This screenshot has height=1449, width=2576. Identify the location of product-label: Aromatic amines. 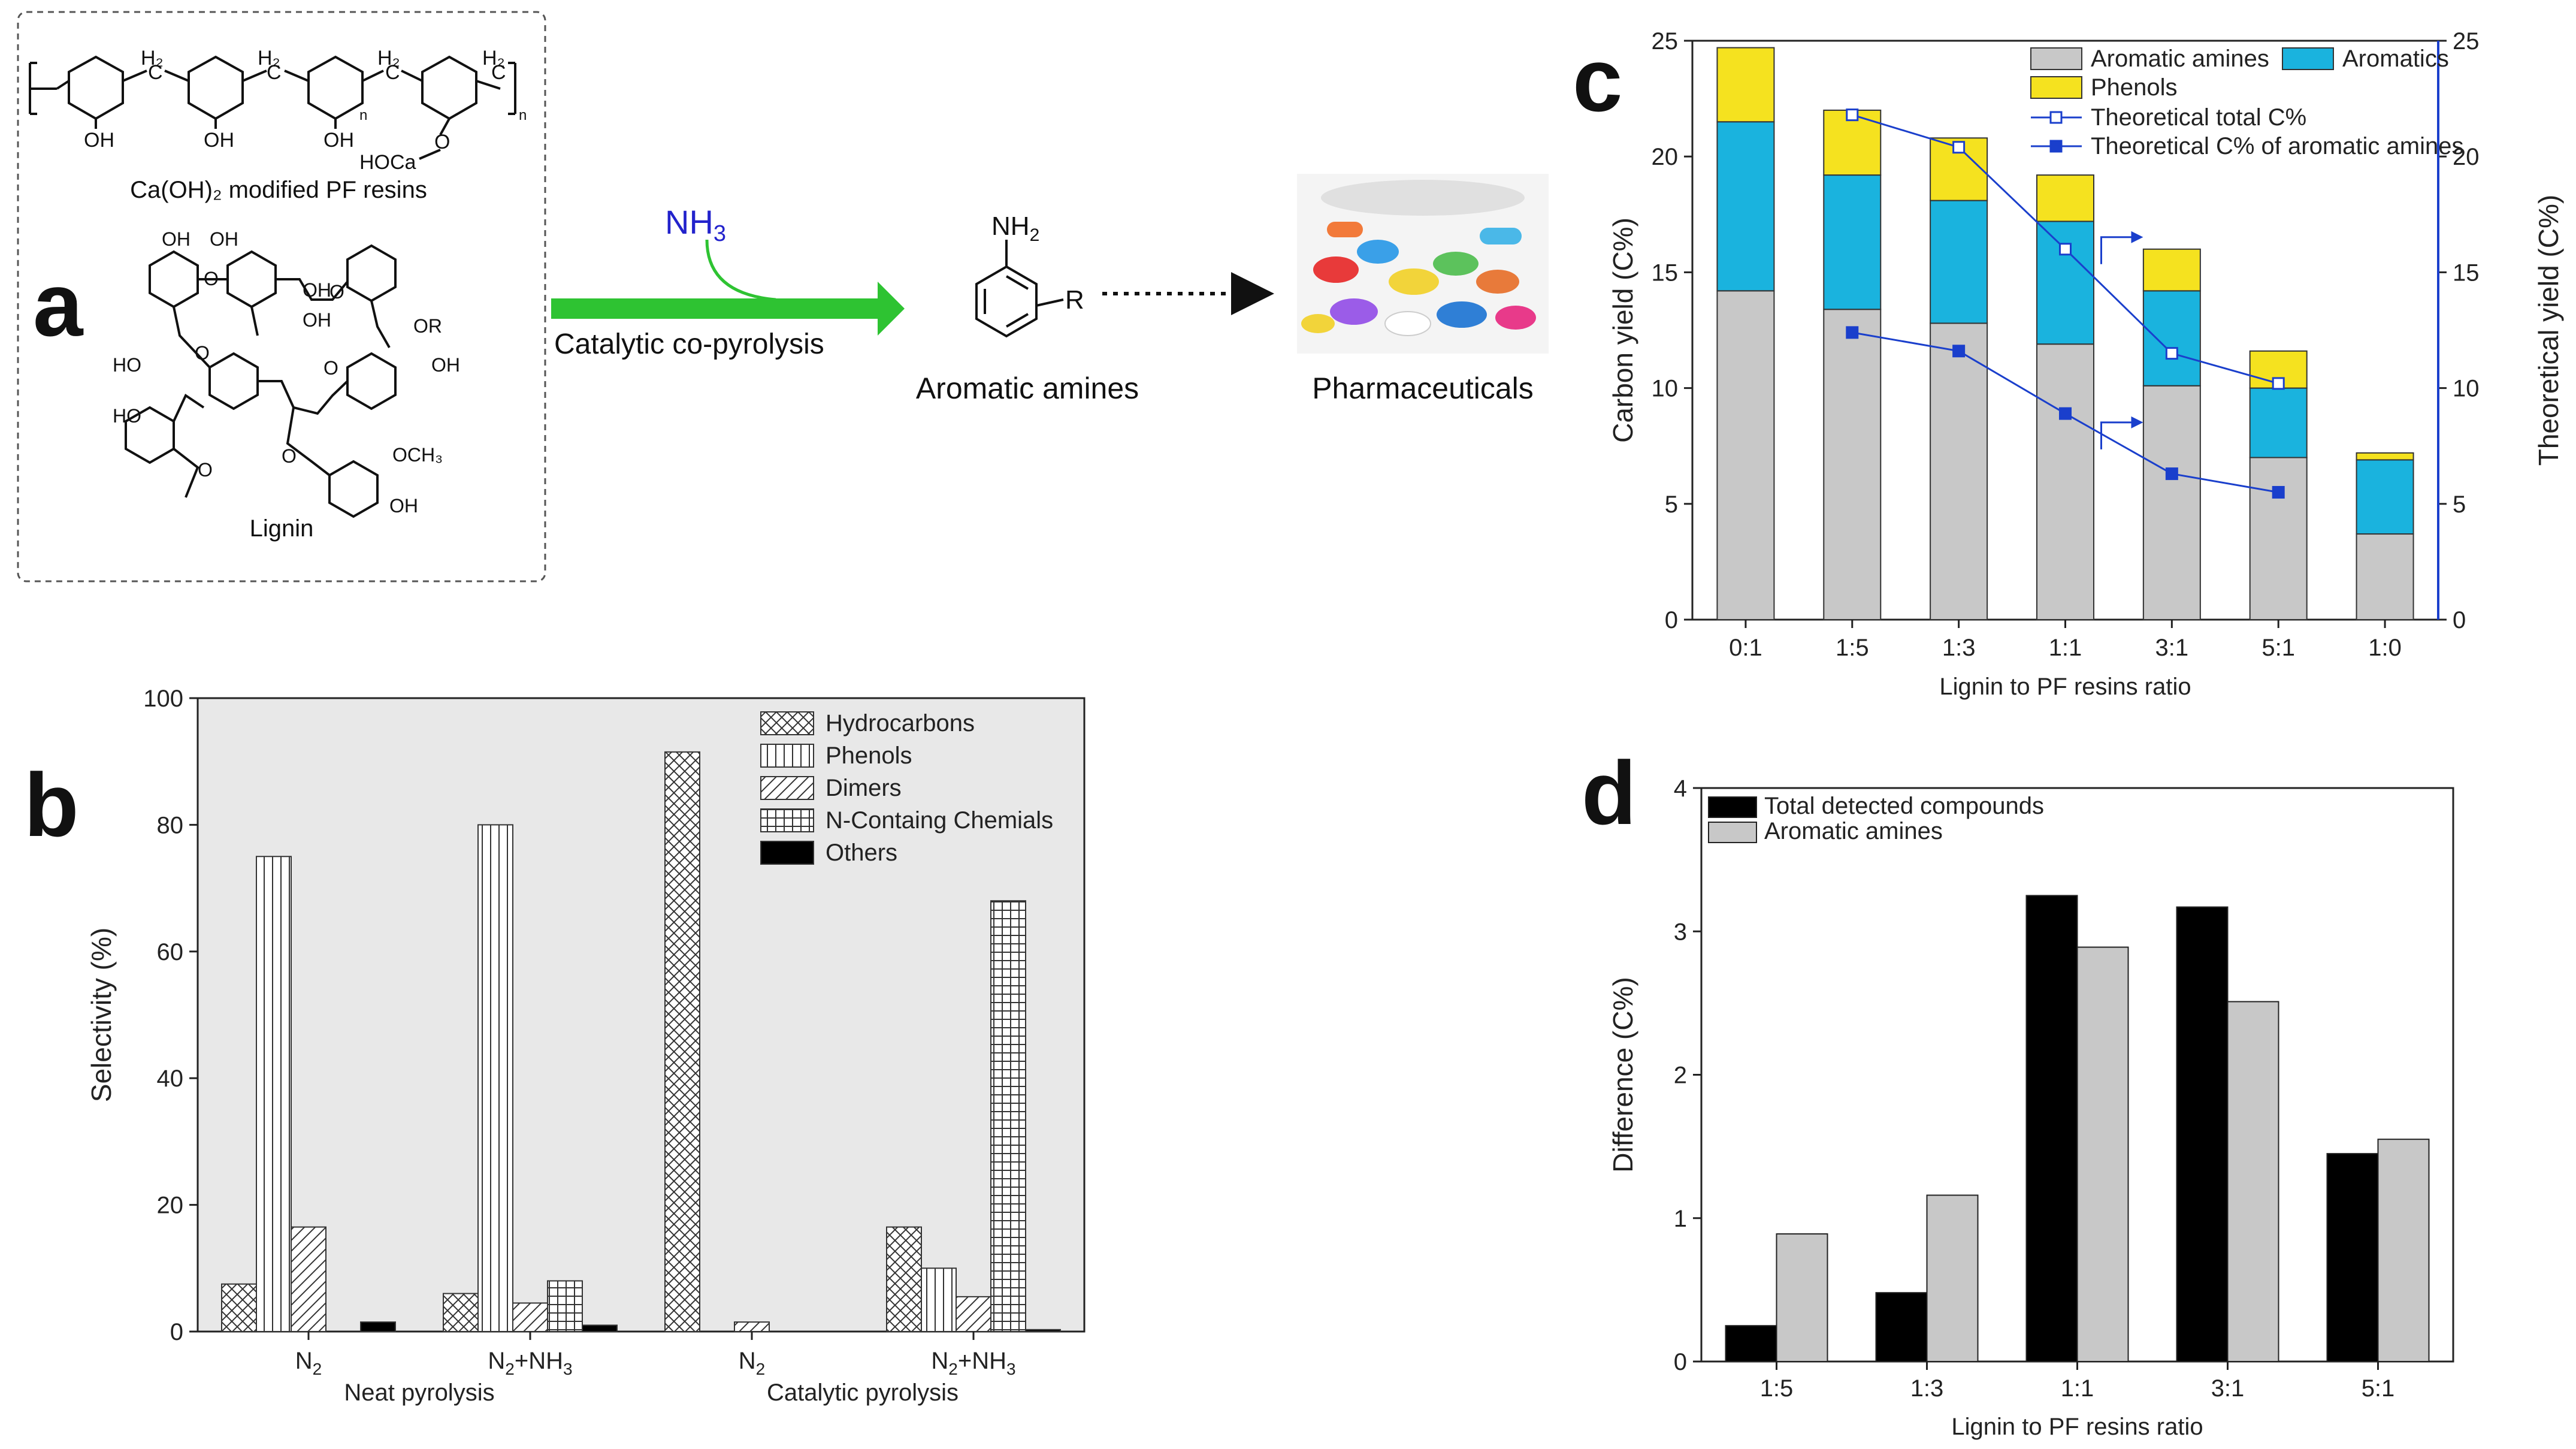
(1027, 388).